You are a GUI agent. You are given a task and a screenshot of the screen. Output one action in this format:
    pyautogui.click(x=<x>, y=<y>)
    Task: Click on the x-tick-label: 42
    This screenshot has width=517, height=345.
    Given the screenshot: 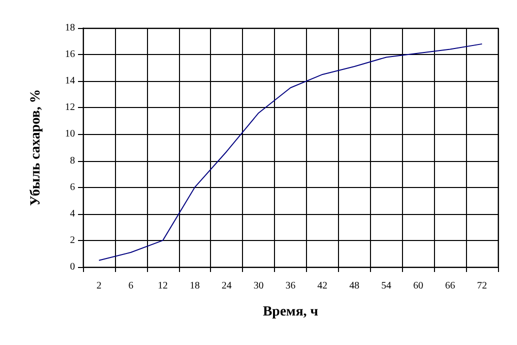 What is the action you would take?
    pyautogui.click(x=322, y=286)
    